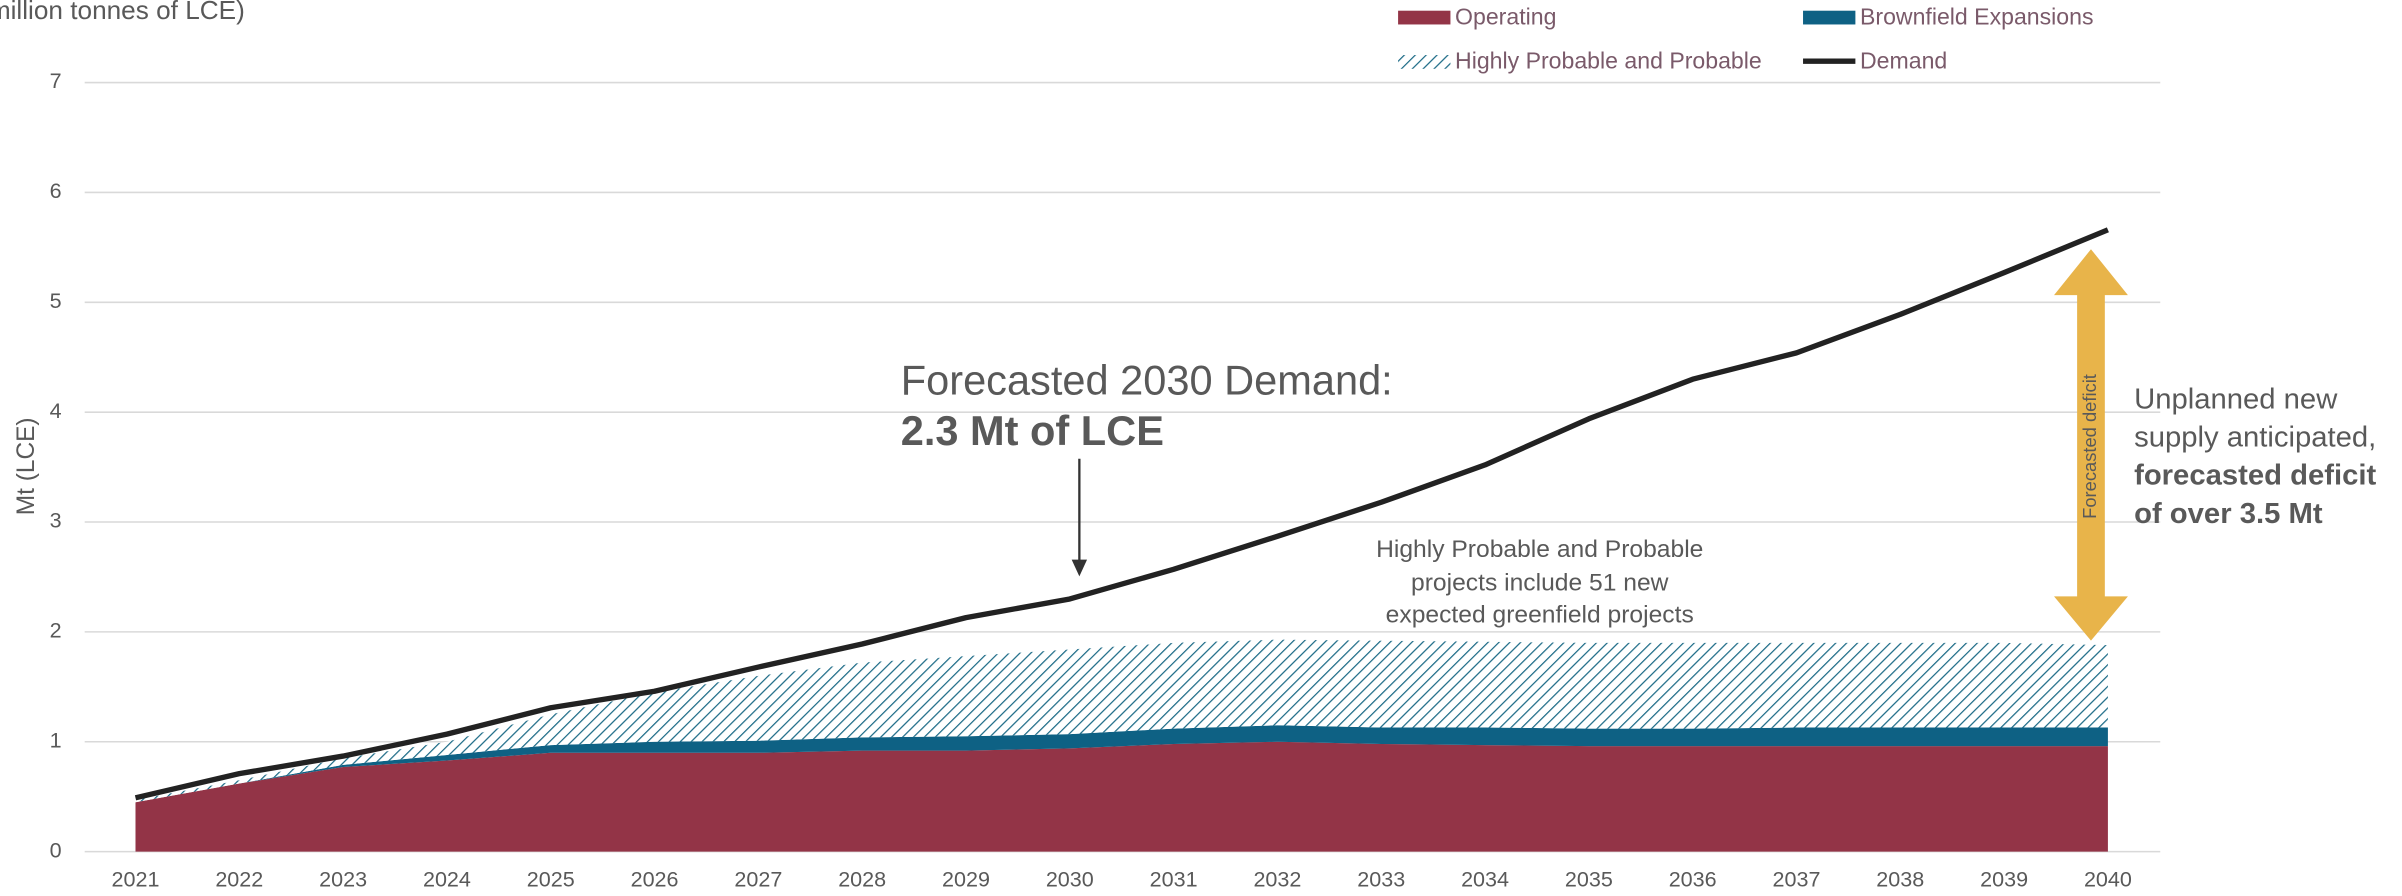  Describe the element at coordinates (26, 466) in the screenshot. I see `y-axis-label: Mt (LCE)` at that location.